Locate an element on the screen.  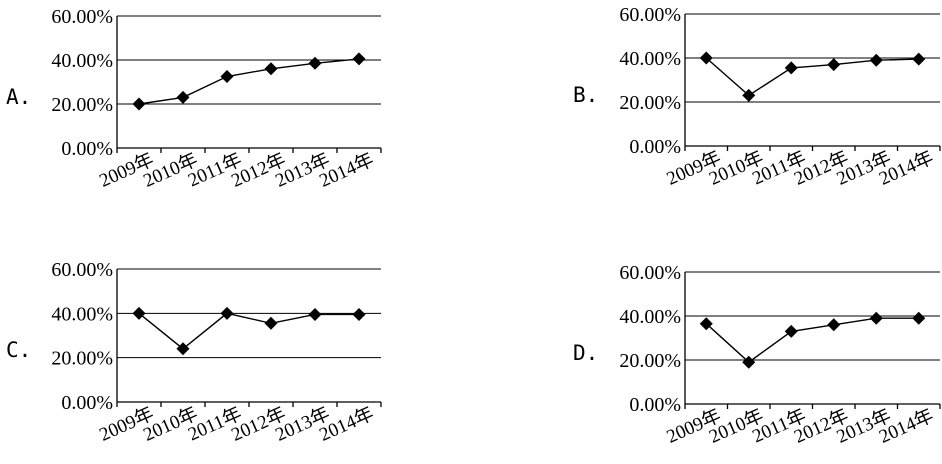
option-label-a: A. is located at coordinates (18, 97).